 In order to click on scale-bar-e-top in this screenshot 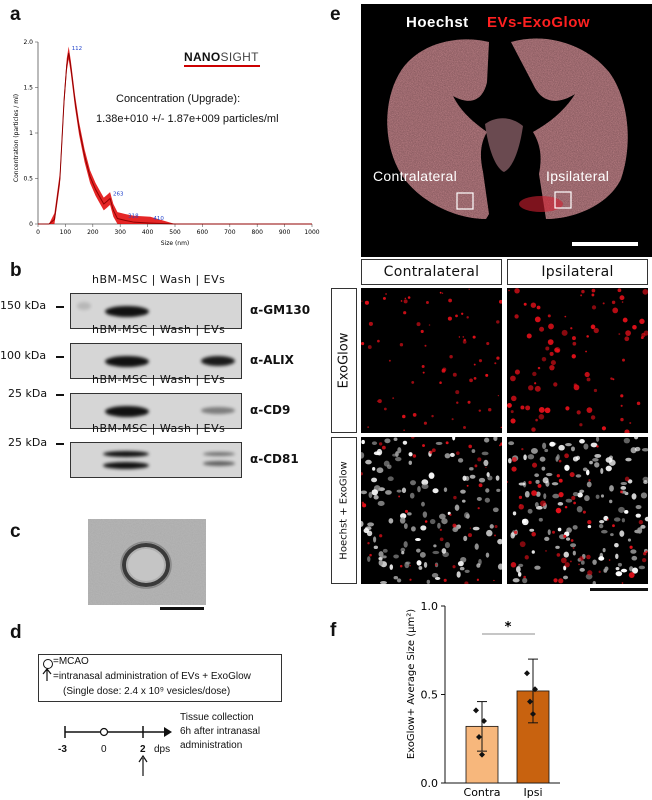, I will do `click(605, 244)`.